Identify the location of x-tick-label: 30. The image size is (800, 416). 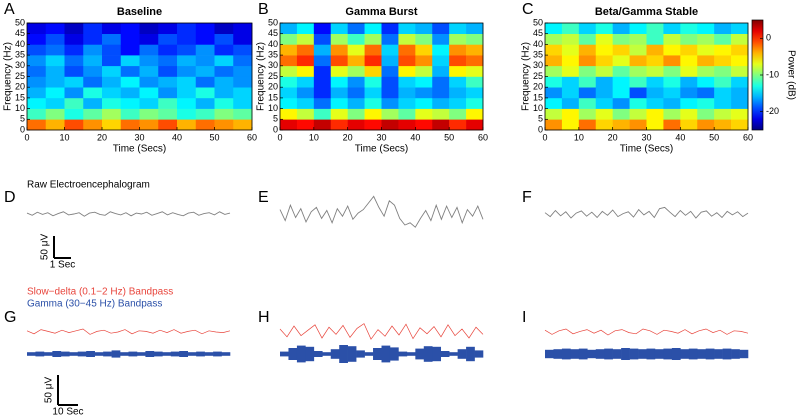
(139, 137).